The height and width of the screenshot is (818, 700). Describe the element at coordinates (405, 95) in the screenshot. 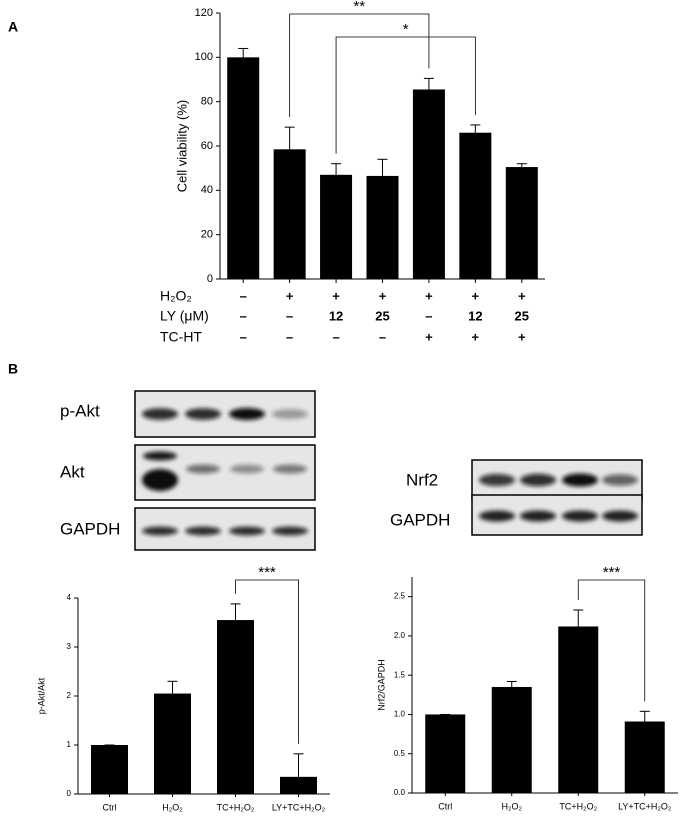

I see `significance-bracket` at that location.